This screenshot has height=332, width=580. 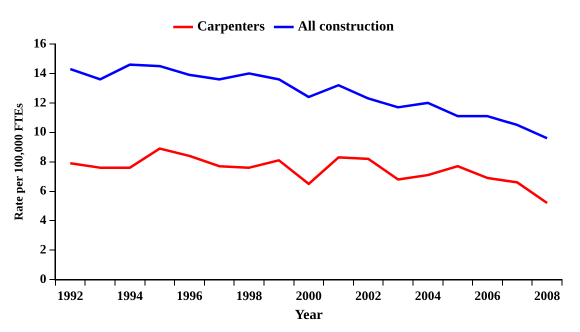 What do you see at coordinates (70, 295) in the screenshot?
I see `x-tick-label: 1992` at bounding box center [70, 295].